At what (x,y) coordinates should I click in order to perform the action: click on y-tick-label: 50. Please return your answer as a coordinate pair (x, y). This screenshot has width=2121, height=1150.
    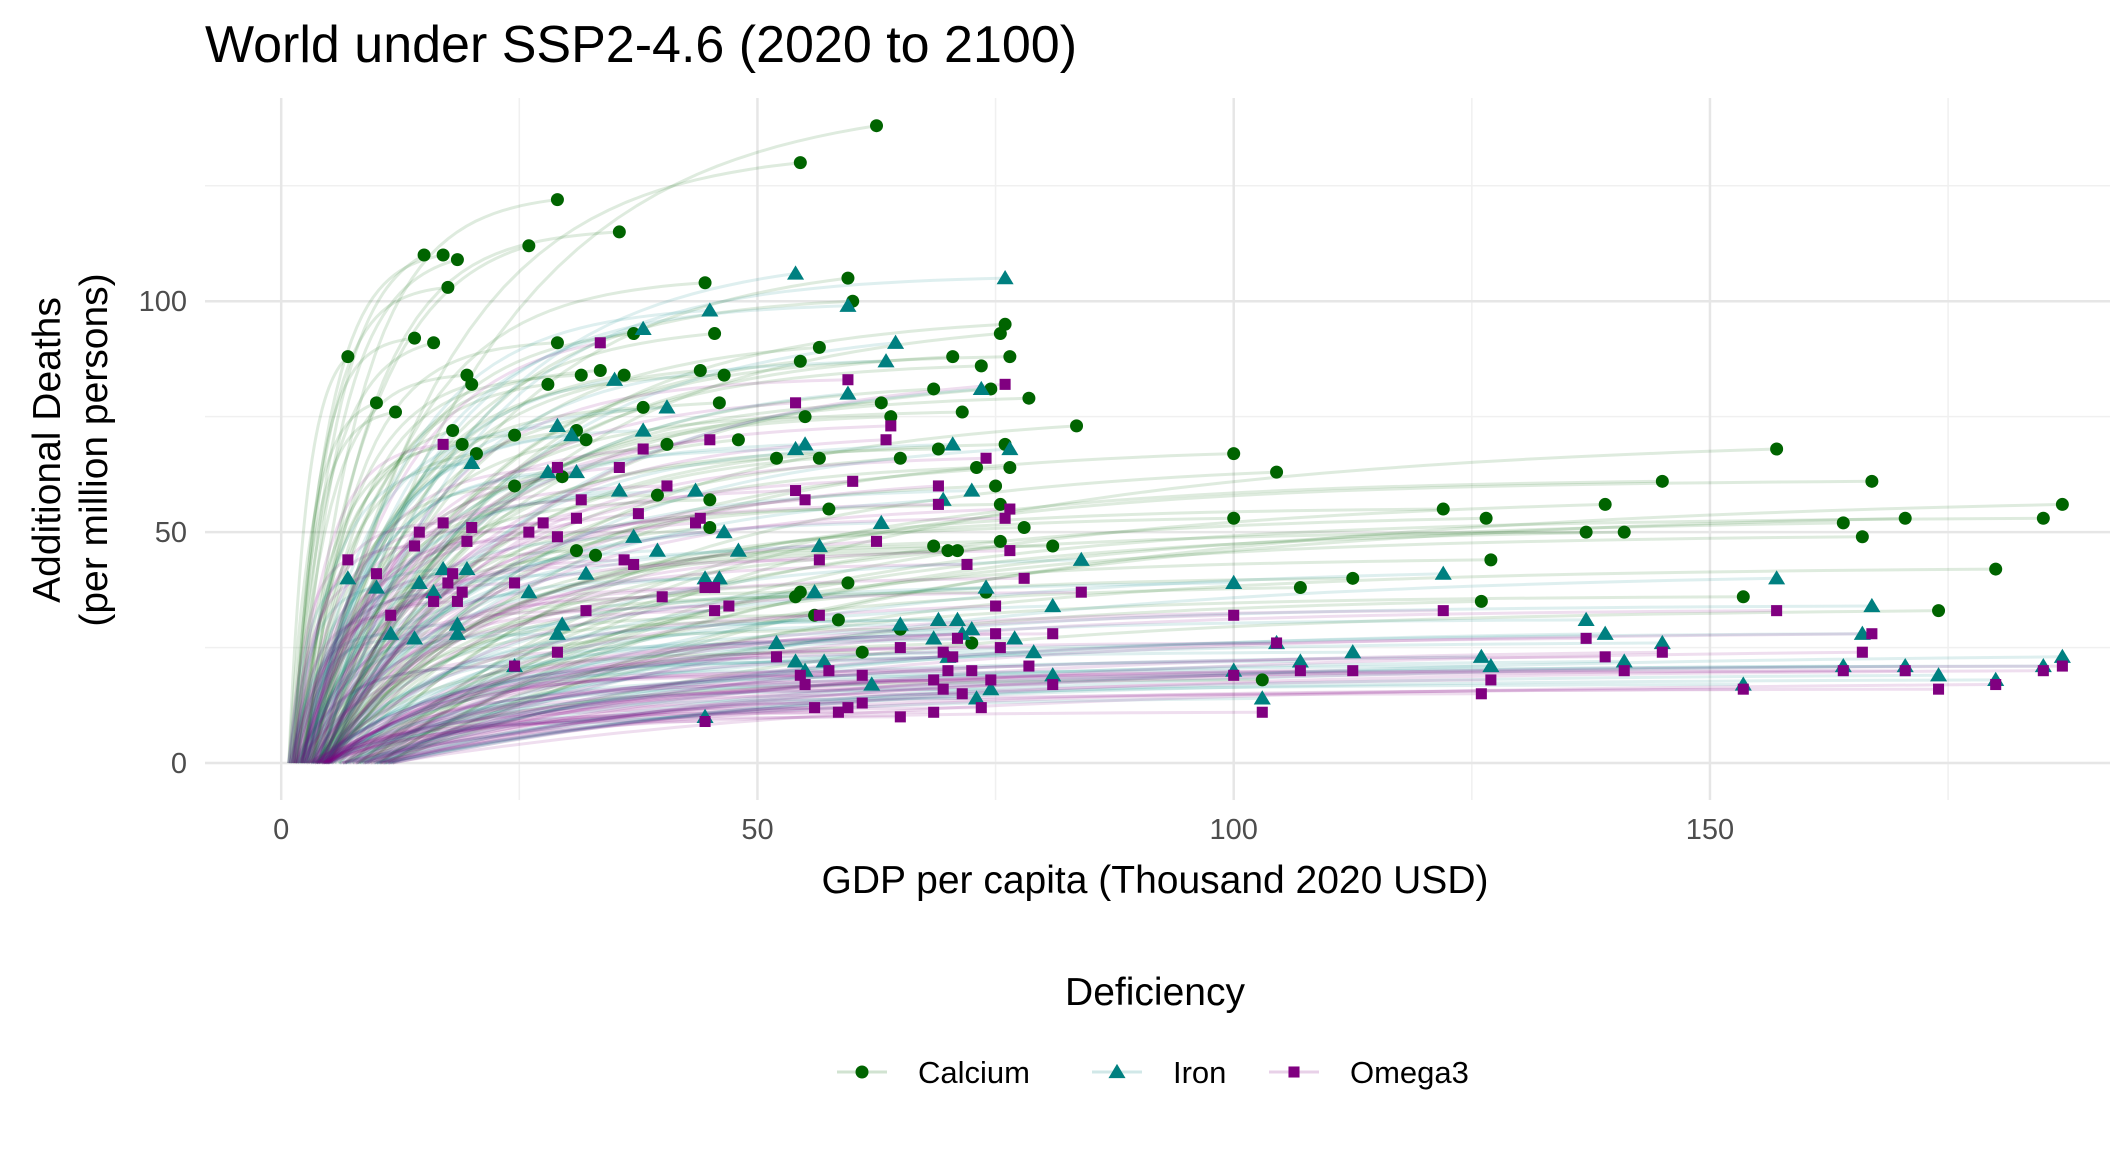
    Looking at the image, I should click on (171, 533).